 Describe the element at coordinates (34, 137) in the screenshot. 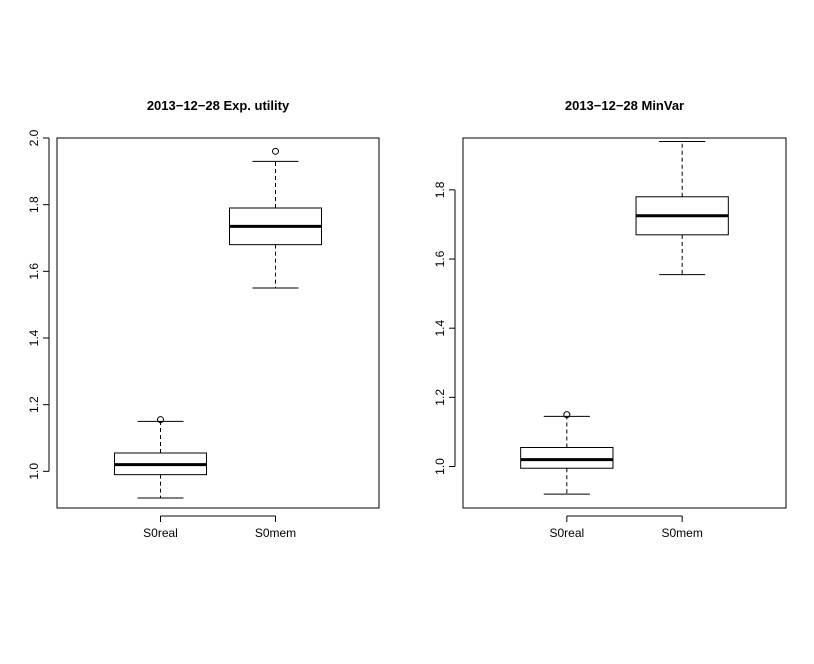

I see `y-tick-label: 2.0` at that location.